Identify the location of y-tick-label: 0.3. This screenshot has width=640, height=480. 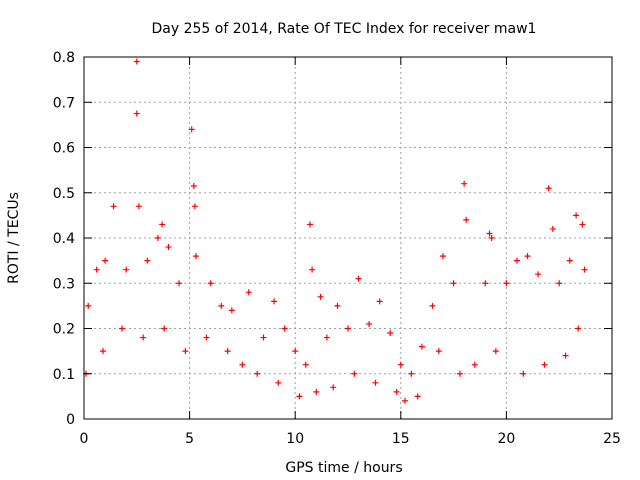
(64, 284).